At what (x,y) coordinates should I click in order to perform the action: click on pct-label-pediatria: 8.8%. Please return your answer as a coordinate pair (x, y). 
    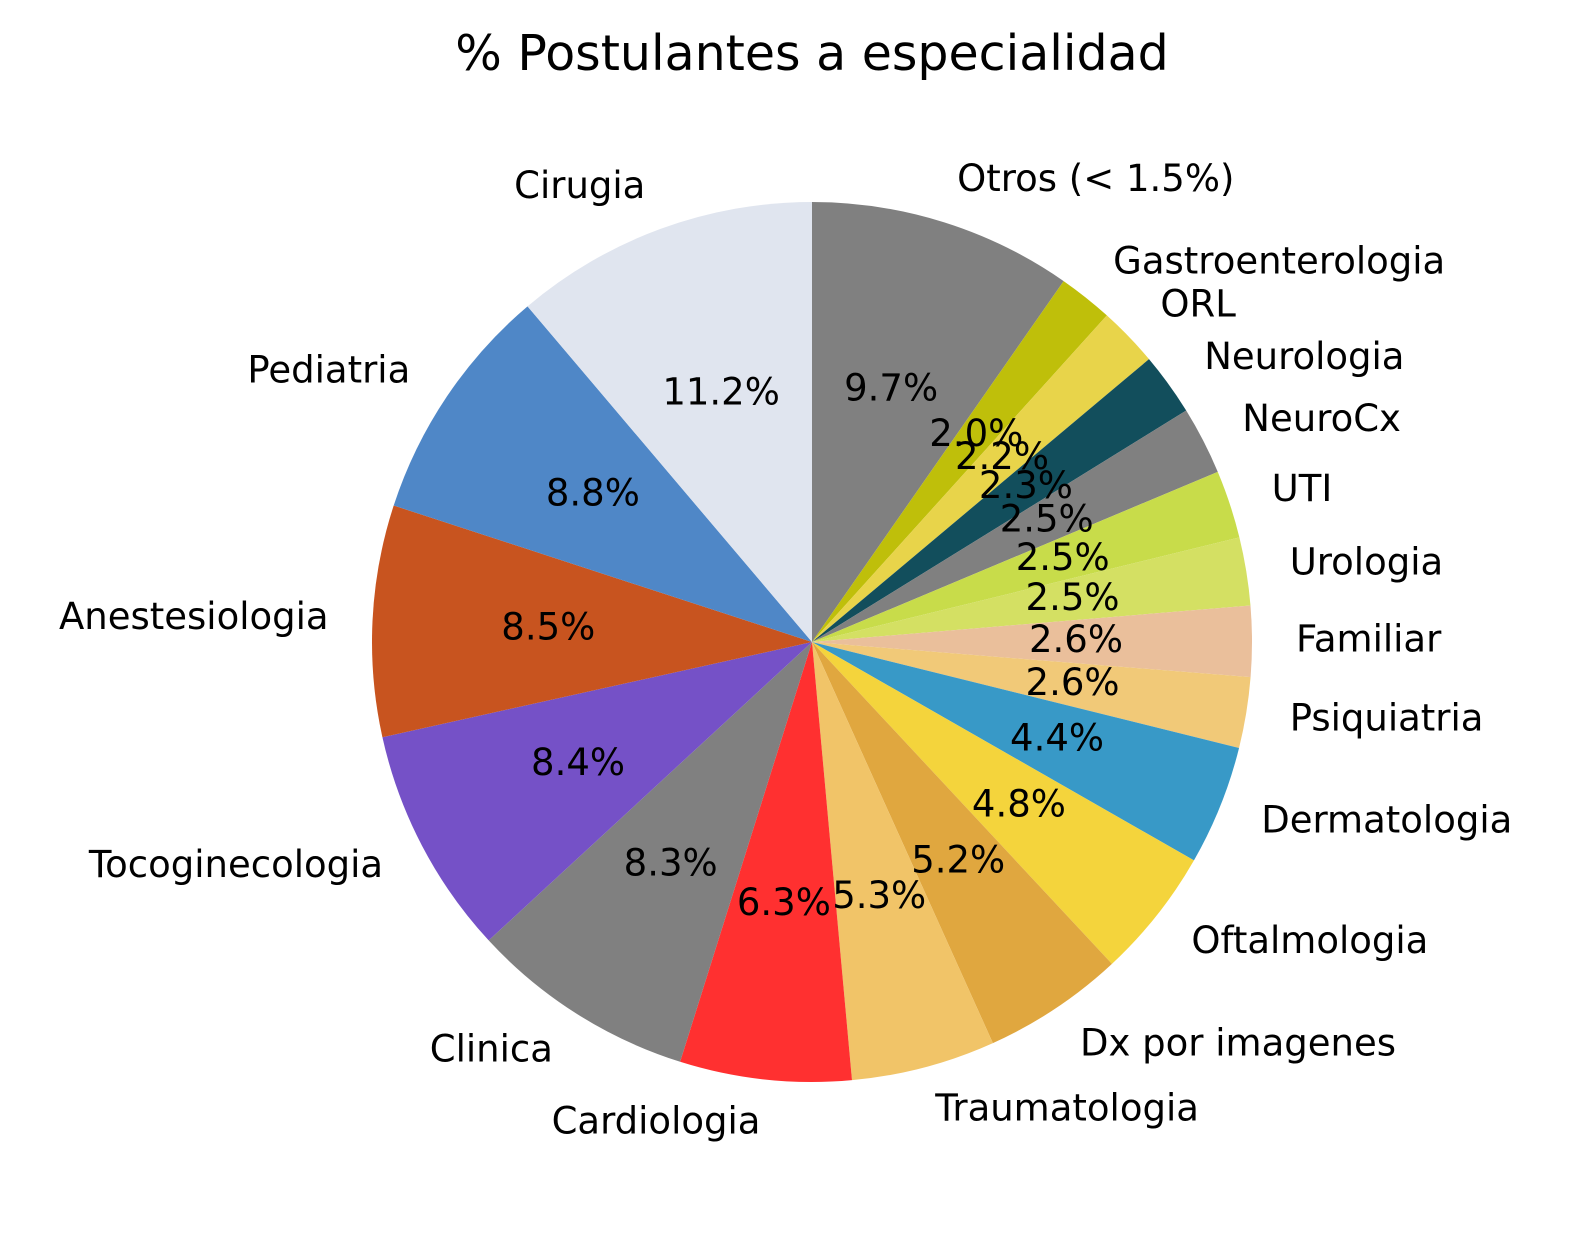
    Looking at the image, I should click on (593, 492).